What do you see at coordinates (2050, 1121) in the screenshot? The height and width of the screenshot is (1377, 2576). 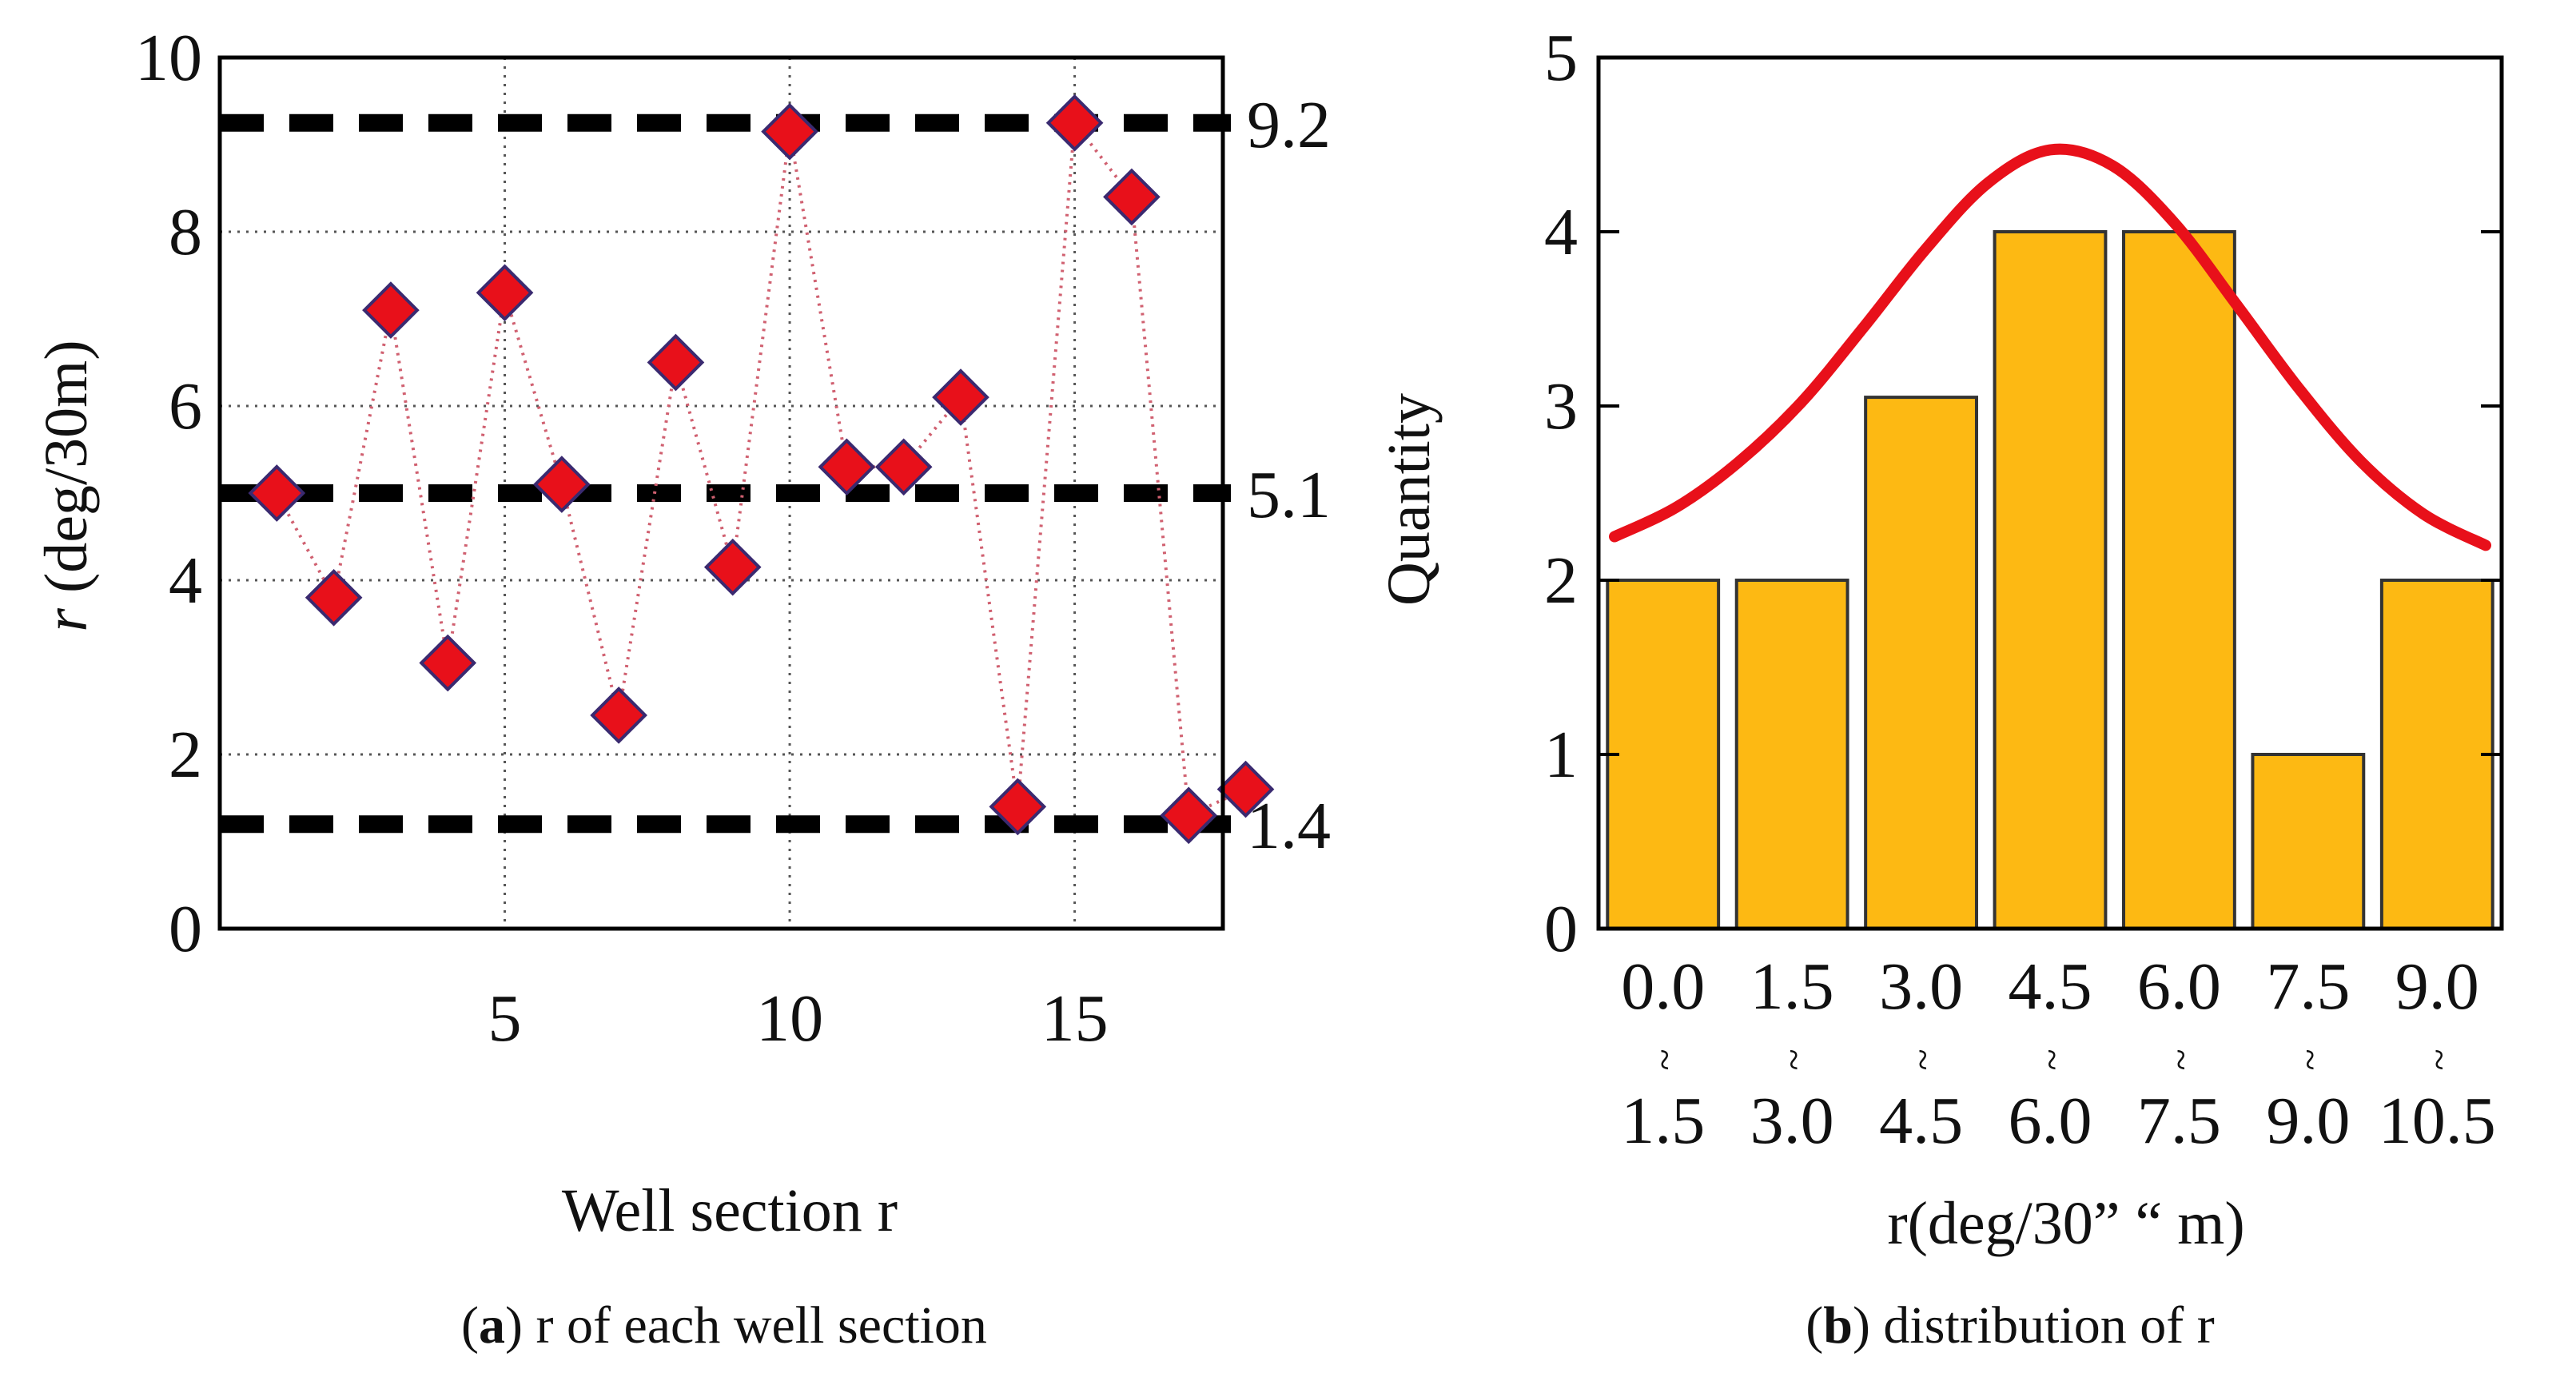 I see `x-category-to: 6.0` at bounding box center [2050, 1121].